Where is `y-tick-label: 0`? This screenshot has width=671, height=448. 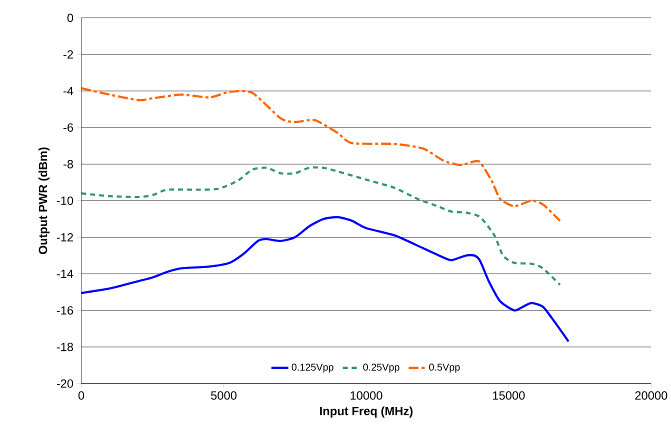
y-tick-label: 0 is located at coordinates (70, 18).